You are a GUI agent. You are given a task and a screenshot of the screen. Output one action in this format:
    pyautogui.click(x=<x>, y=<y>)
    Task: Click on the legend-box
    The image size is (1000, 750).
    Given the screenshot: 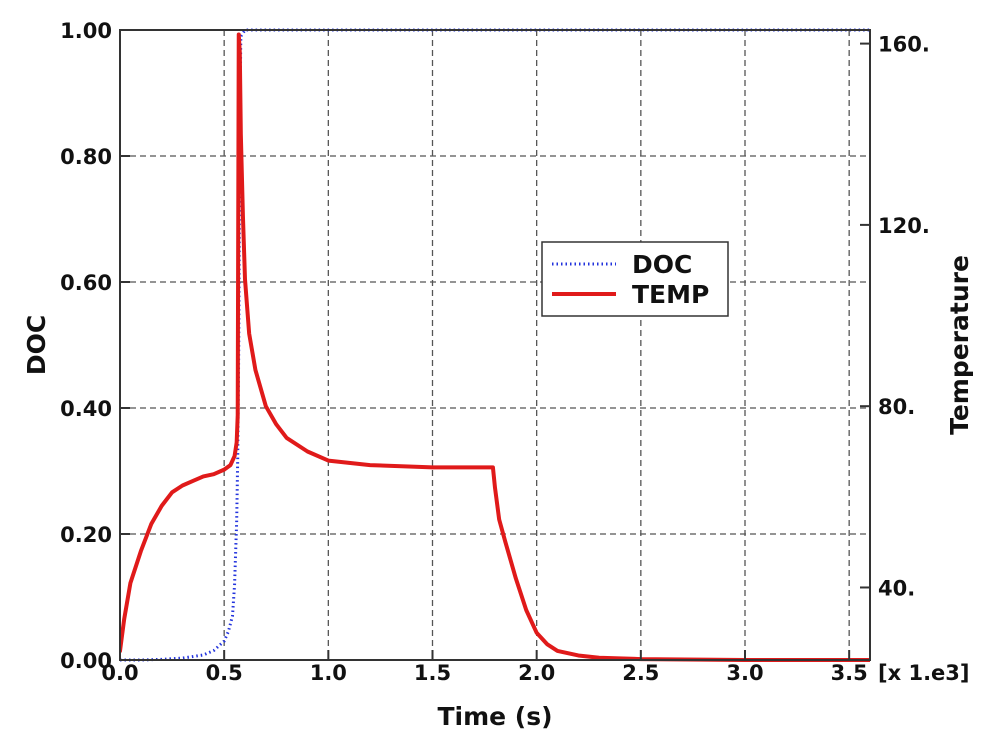 What is the action you would take?
    pyautogui.click(x=635, y=279)
    